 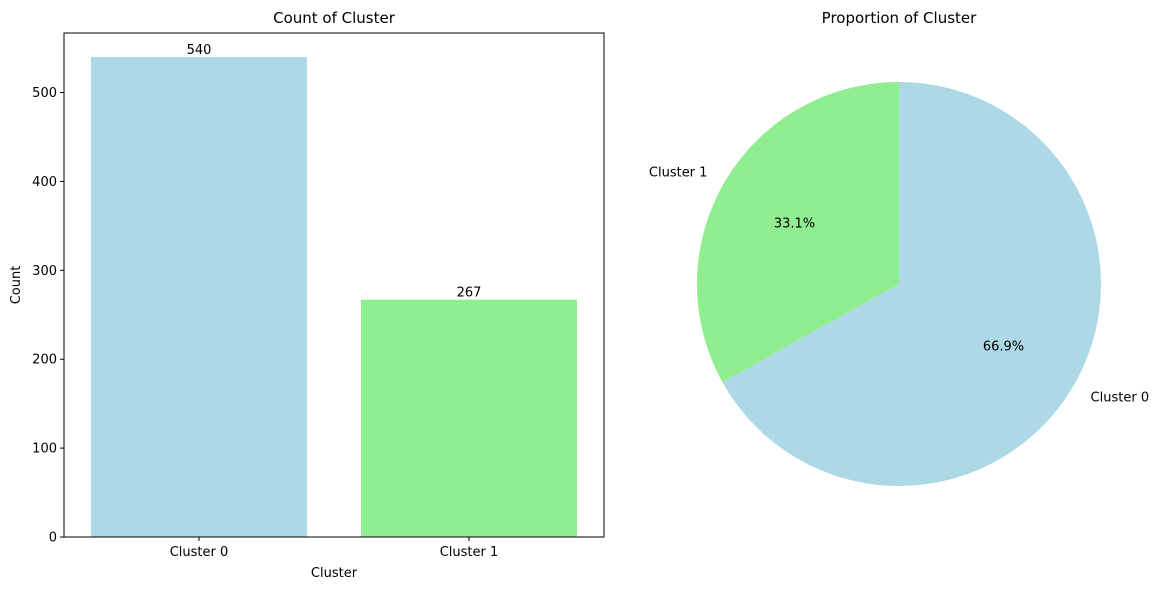 What do you see at coordinates (1003, 346) in the screenshot?
I see `pie-percent-label-0: 66.9%` at bounding box center [1003, 346].